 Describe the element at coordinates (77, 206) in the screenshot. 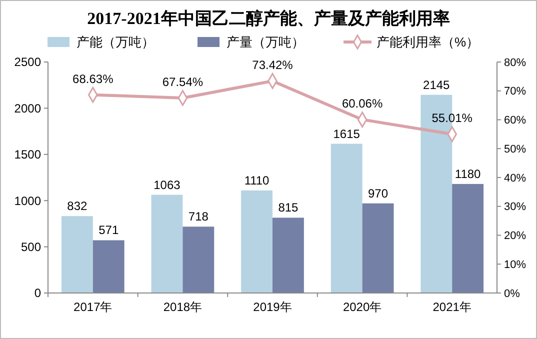

I see `data-label: 832` at that location.